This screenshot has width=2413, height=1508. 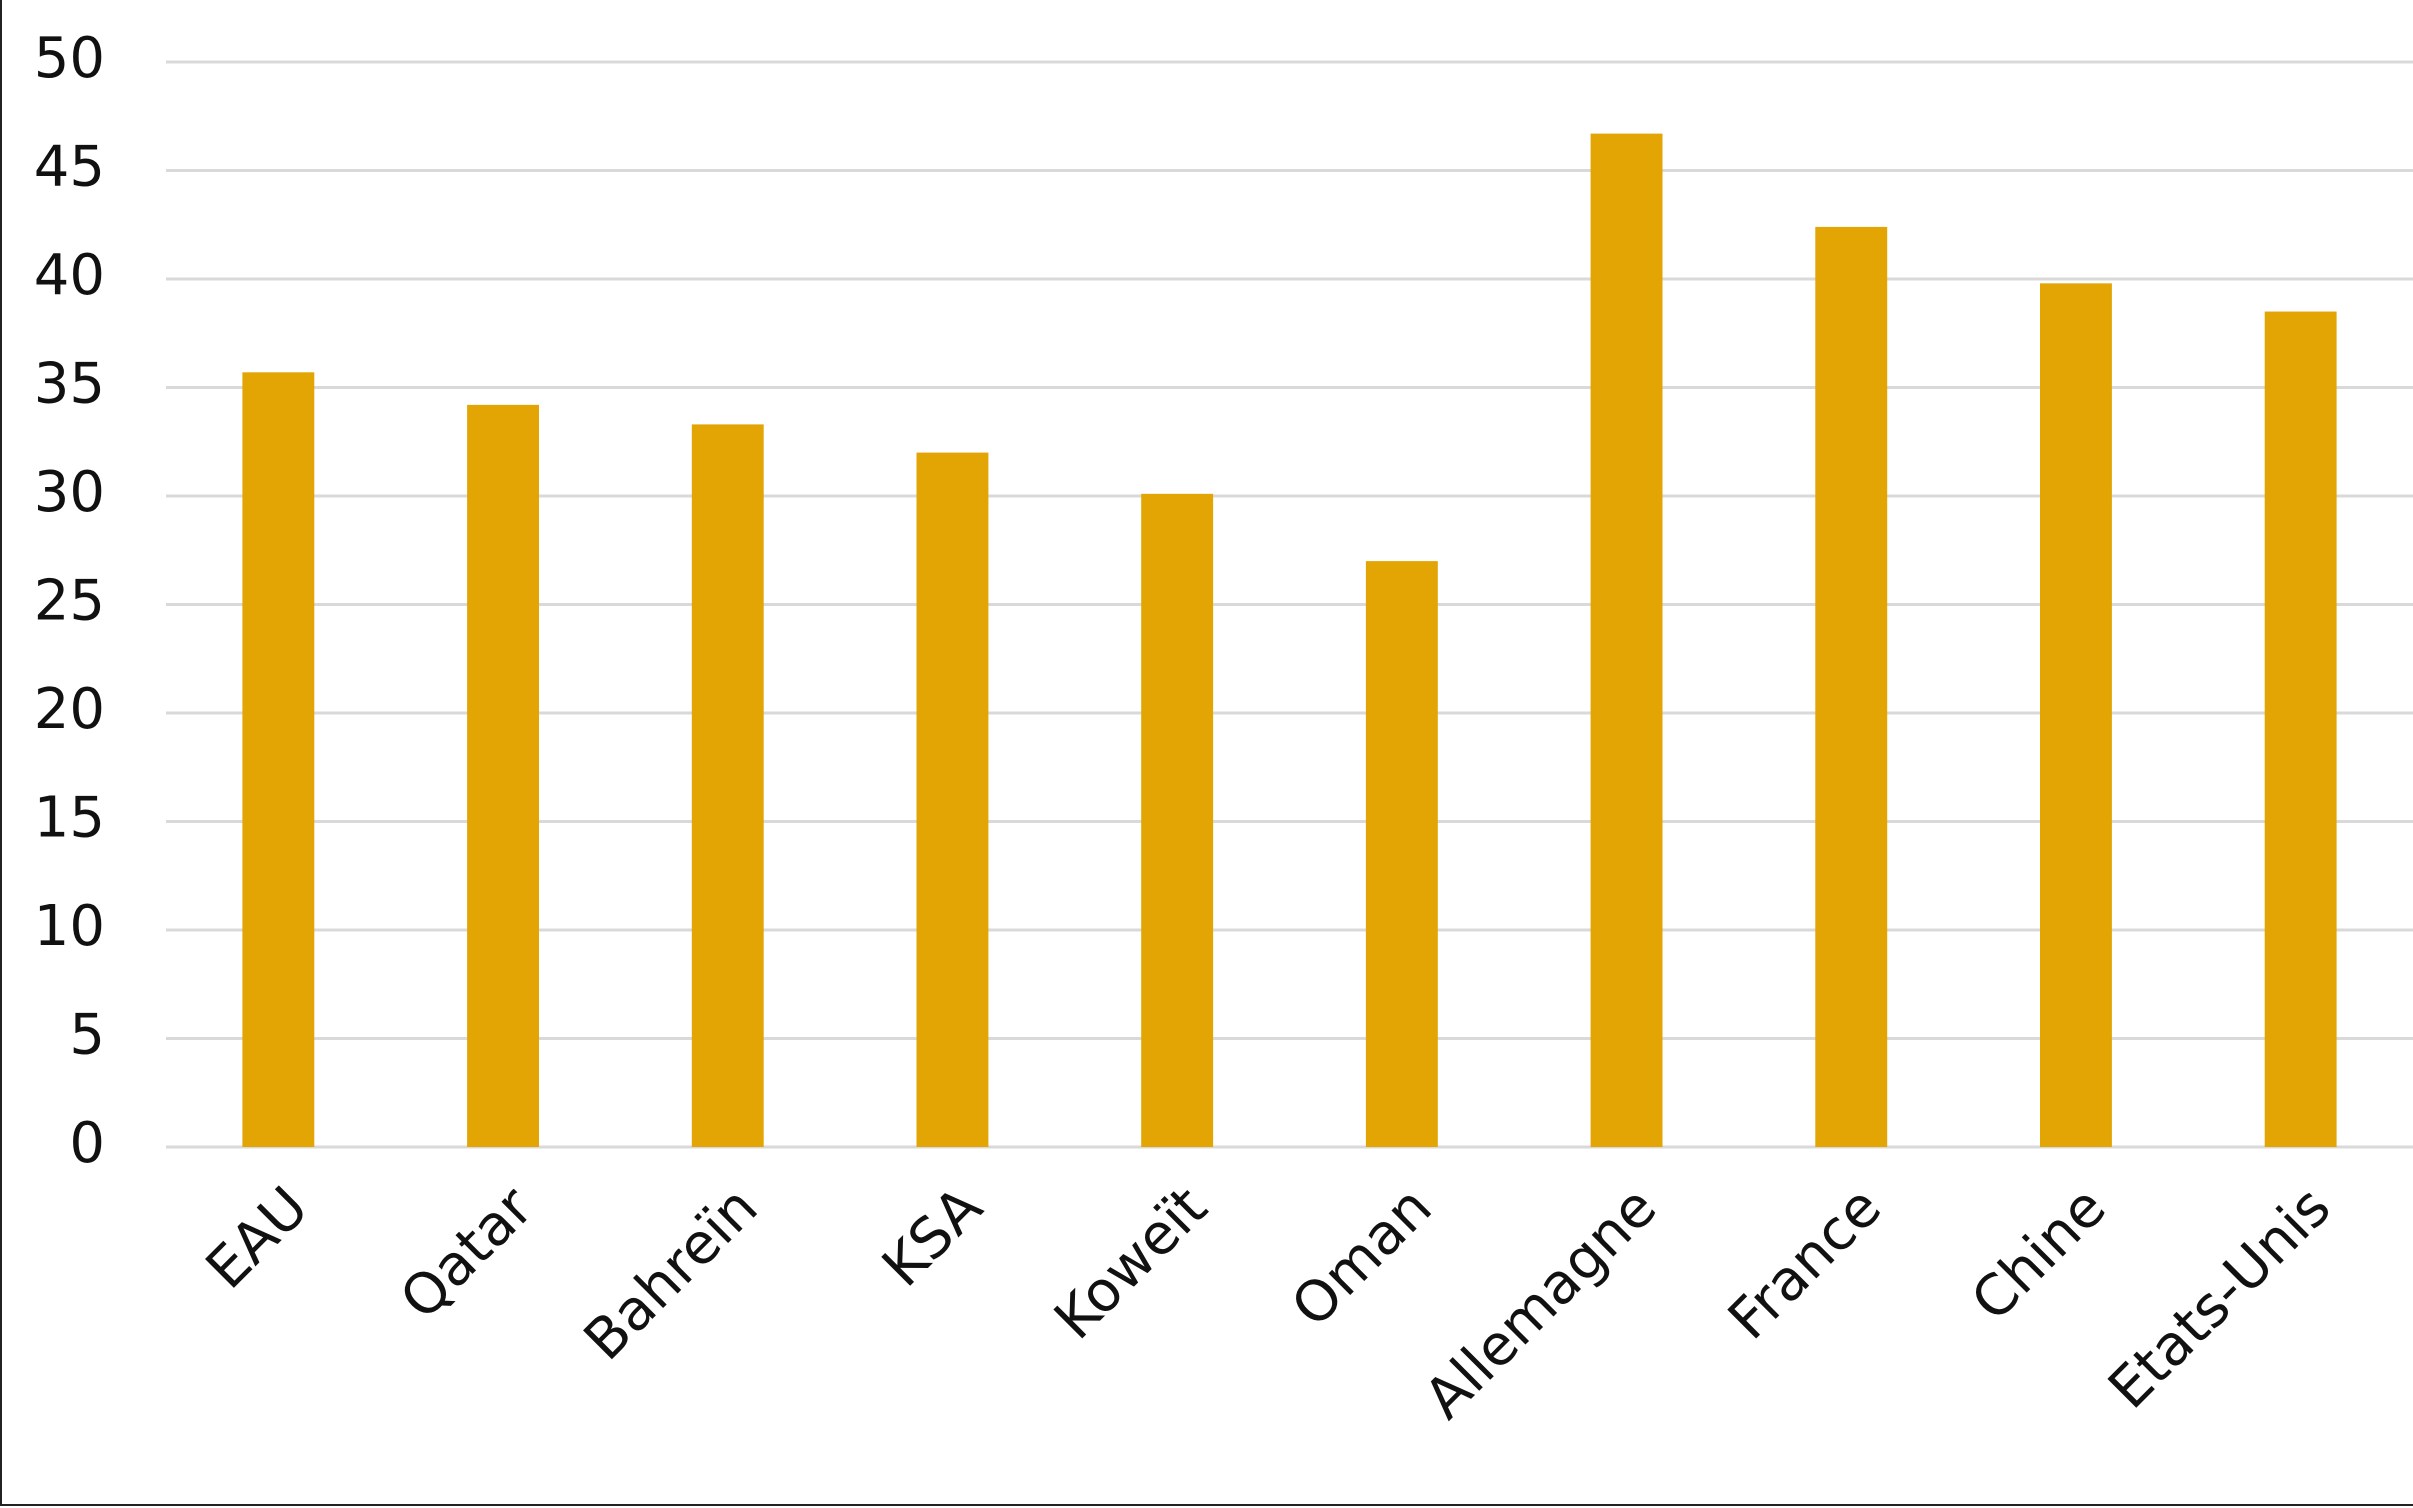 What do you see at coordinates (69, 818) in the screenshot?
I see `y-tick-label: 15` at bounding box center [69, 818].